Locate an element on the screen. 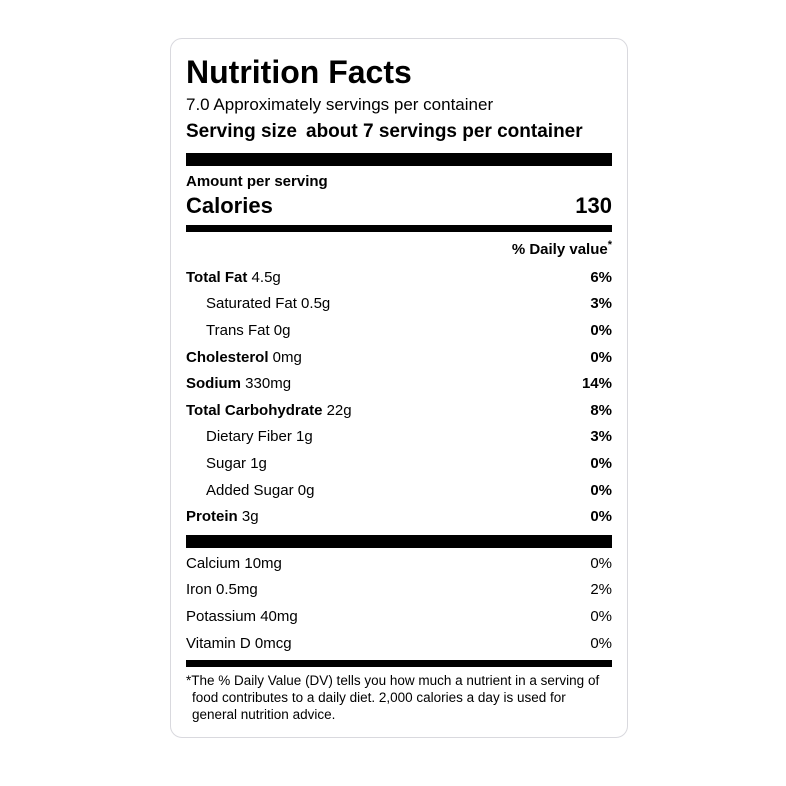  nutrient-amount: 330mg is located at coordinates (266, 384).